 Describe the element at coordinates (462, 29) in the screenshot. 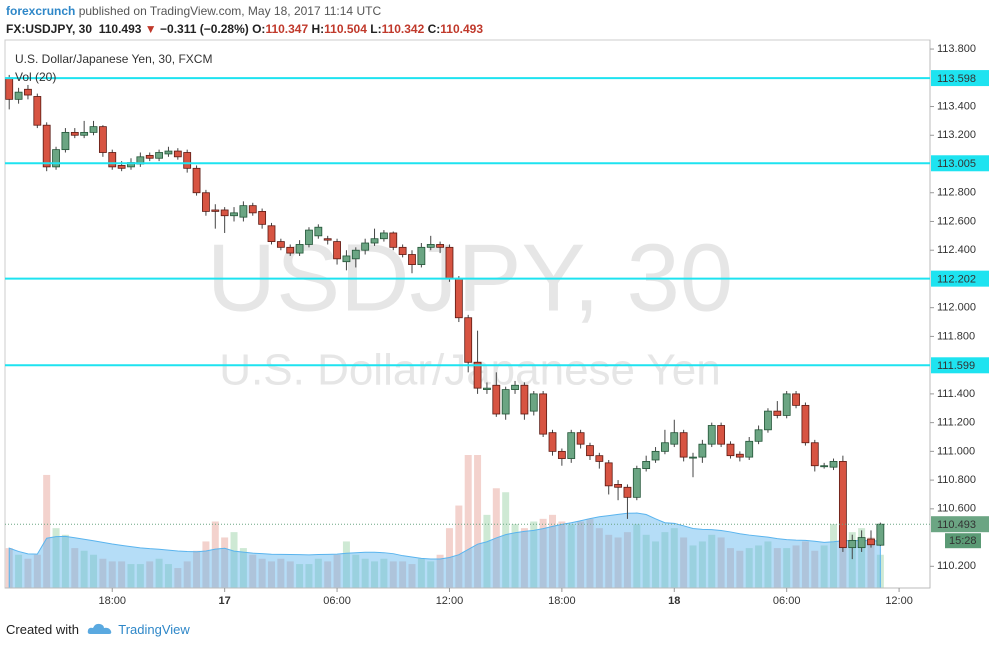

I see `c: 110.493` at that location.